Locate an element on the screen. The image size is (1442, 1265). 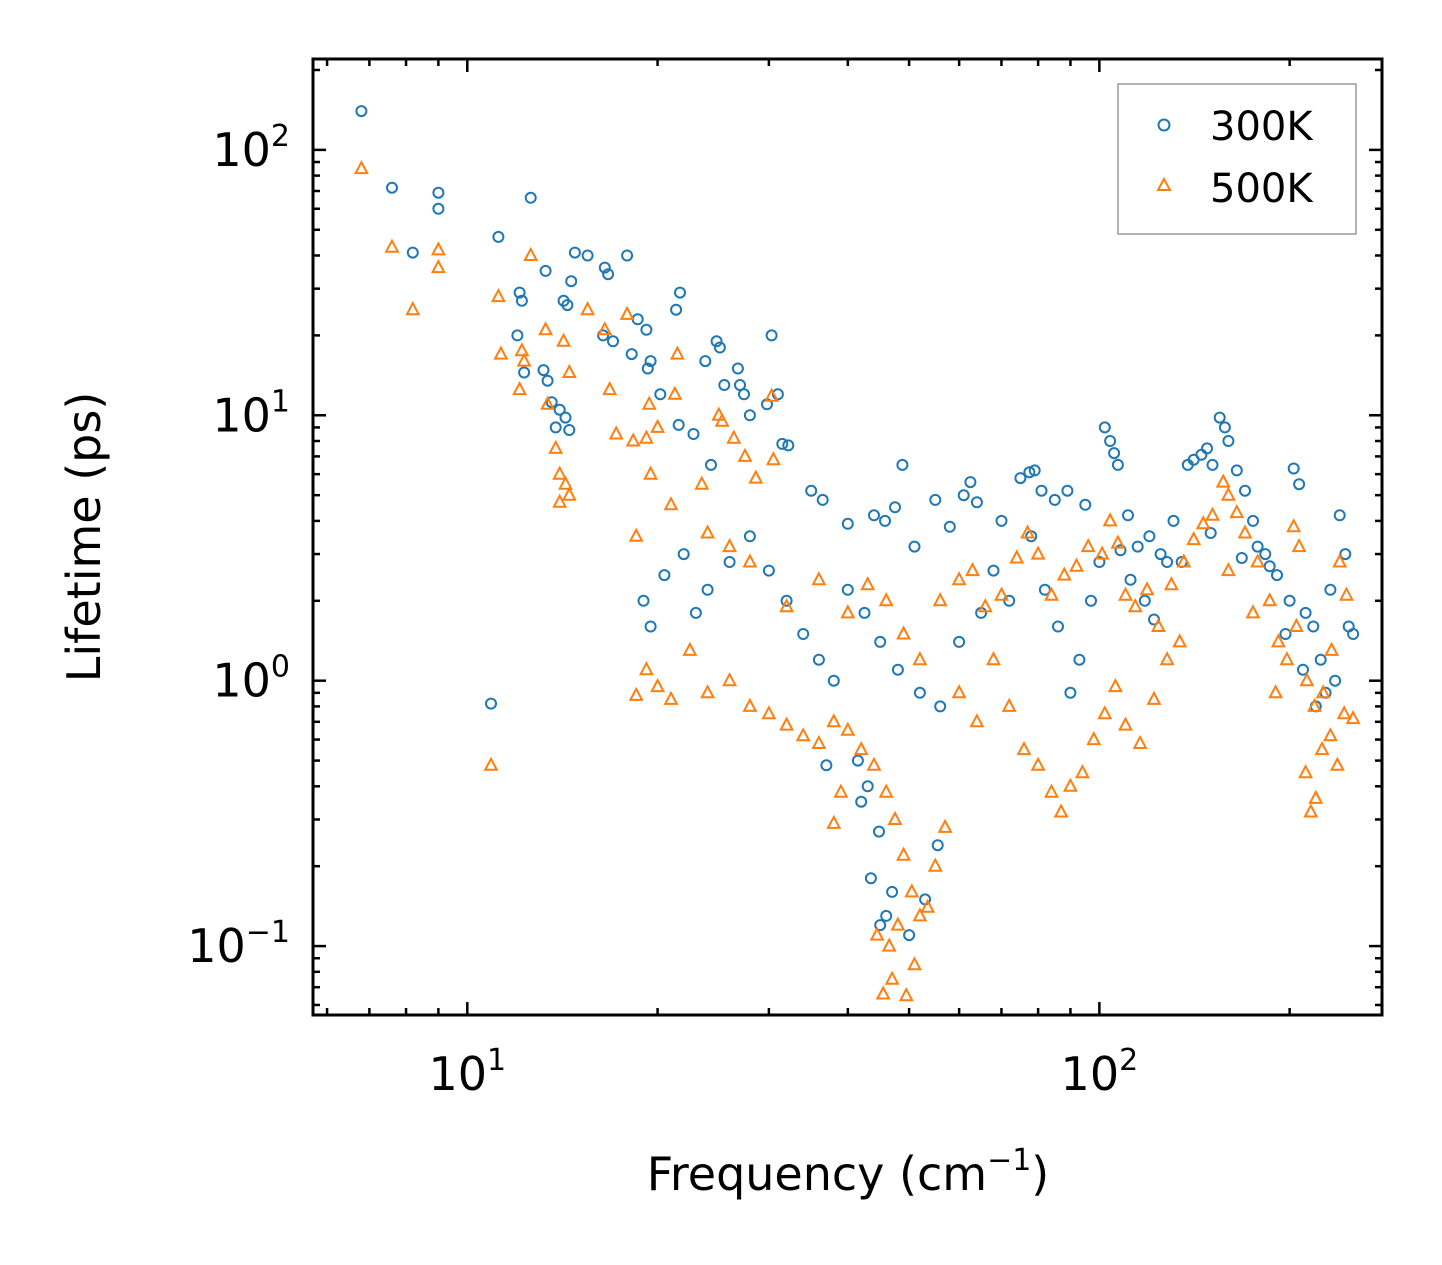
legend: 300K 500K is located at coordinates (1237, 159).